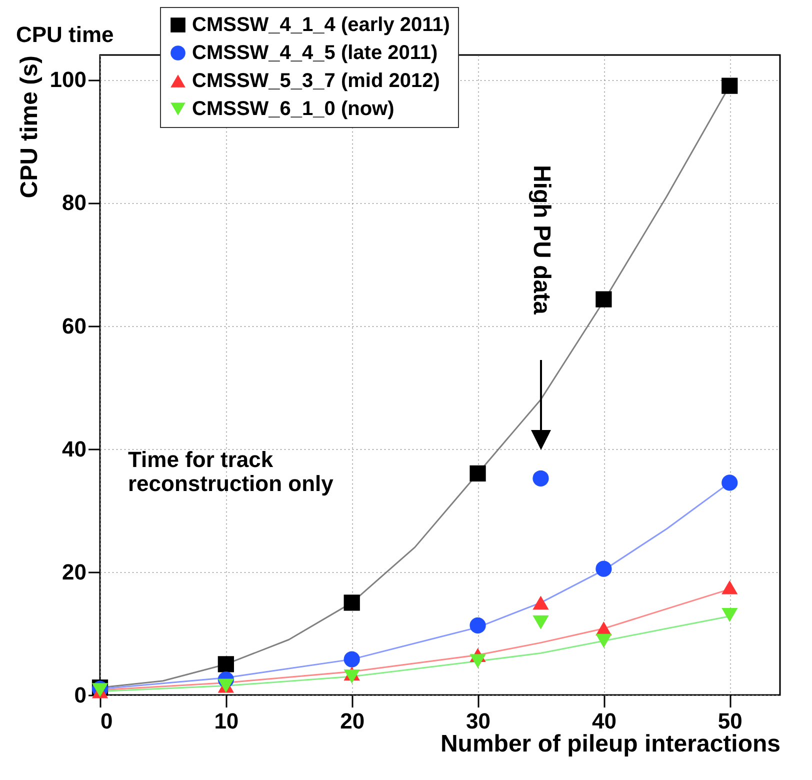 The height and width of the screenshot is (780, 812). Describe the element at coordinates (315, 53) in the screenshot. I see `legend-label: CMSSW_4_4_5 (late 2011)` at that location.